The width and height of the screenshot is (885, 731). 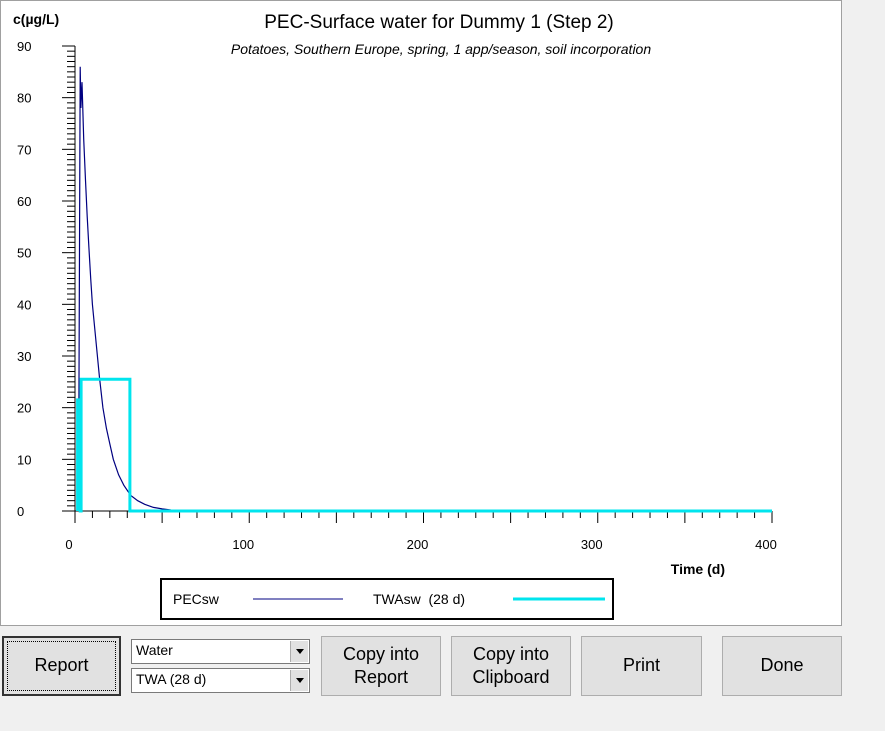 What do you see at coordinates (439, 22) in the screenshot?
I see `chart-title: PEC-Surface water for Dummy 1 (Step 2)` at bounding box center [439, 22].